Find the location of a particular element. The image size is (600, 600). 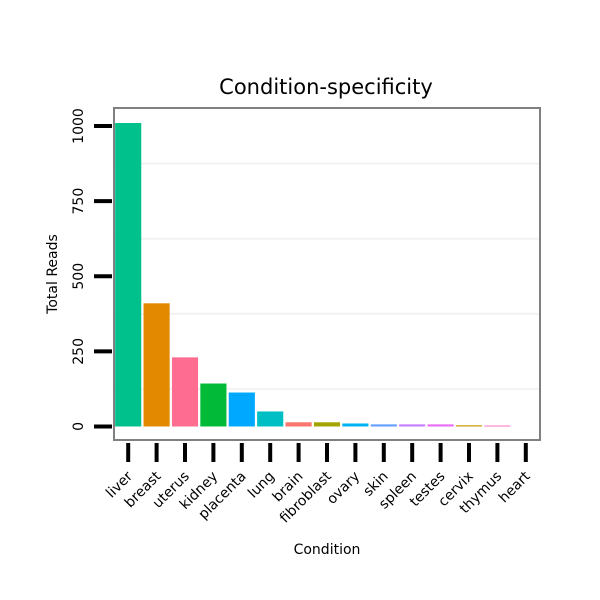

y-axis: 0 250 500 750 1000 is located at coordinates (91, 269).